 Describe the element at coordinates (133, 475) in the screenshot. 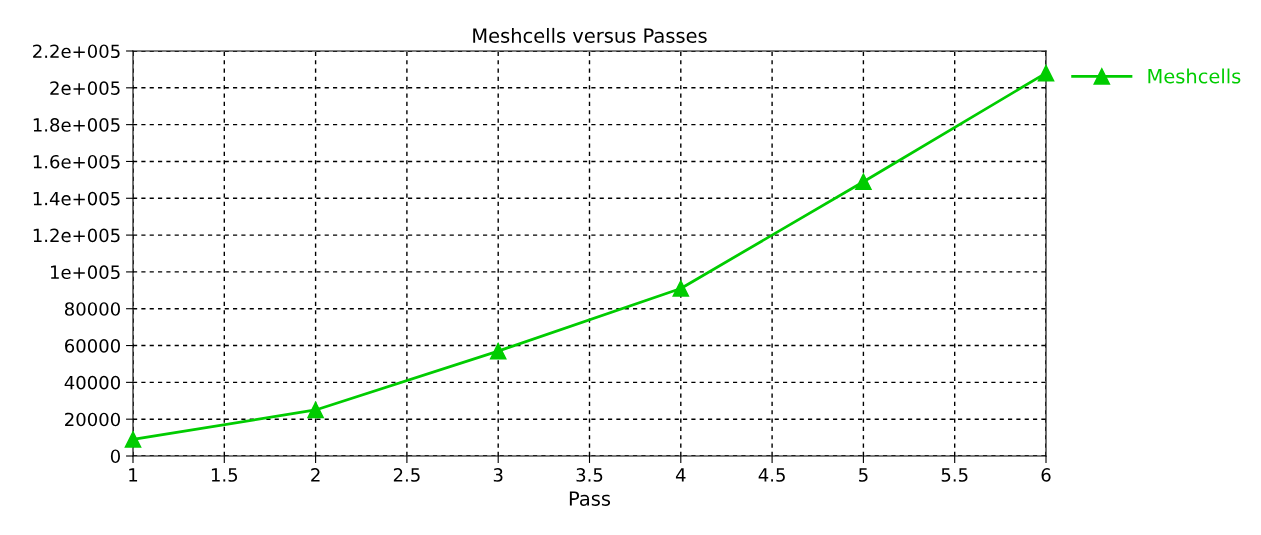

I see `x-tick-label: 1` at that location.